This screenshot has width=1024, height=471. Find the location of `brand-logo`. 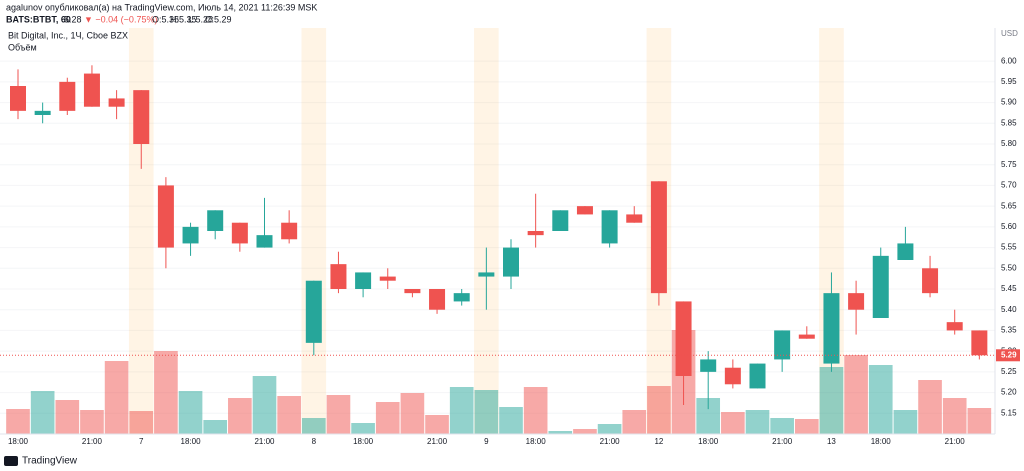

brand-logo is located at coordinates (11, 461).